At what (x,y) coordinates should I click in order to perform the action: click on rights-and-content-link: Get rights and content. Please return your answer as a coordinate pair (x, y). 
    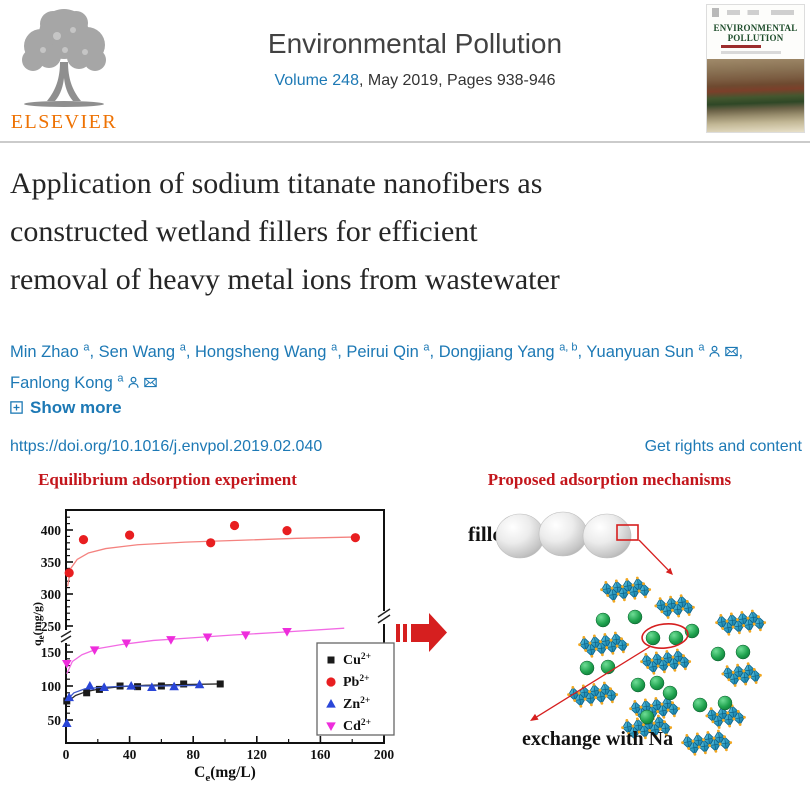
    Looking at the image, I should click on (723, 446).